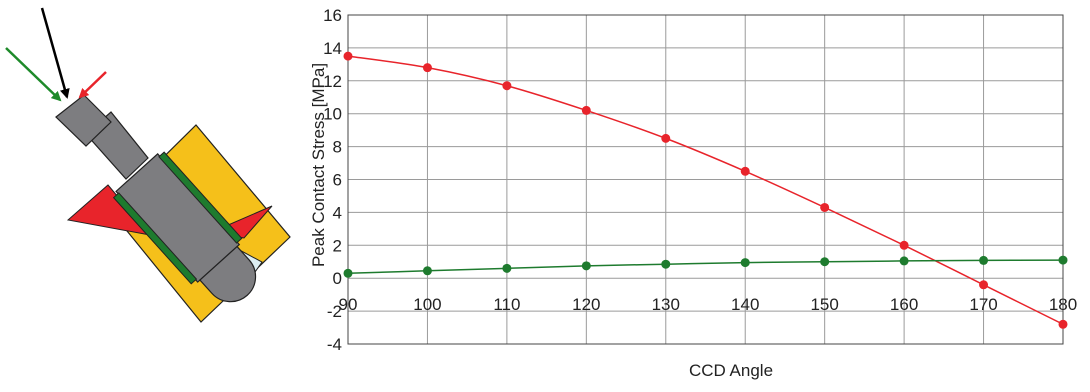  Describe the element at coordinates (506, 304) in the screenshot. I see `x-tick-label: 110` at that location.